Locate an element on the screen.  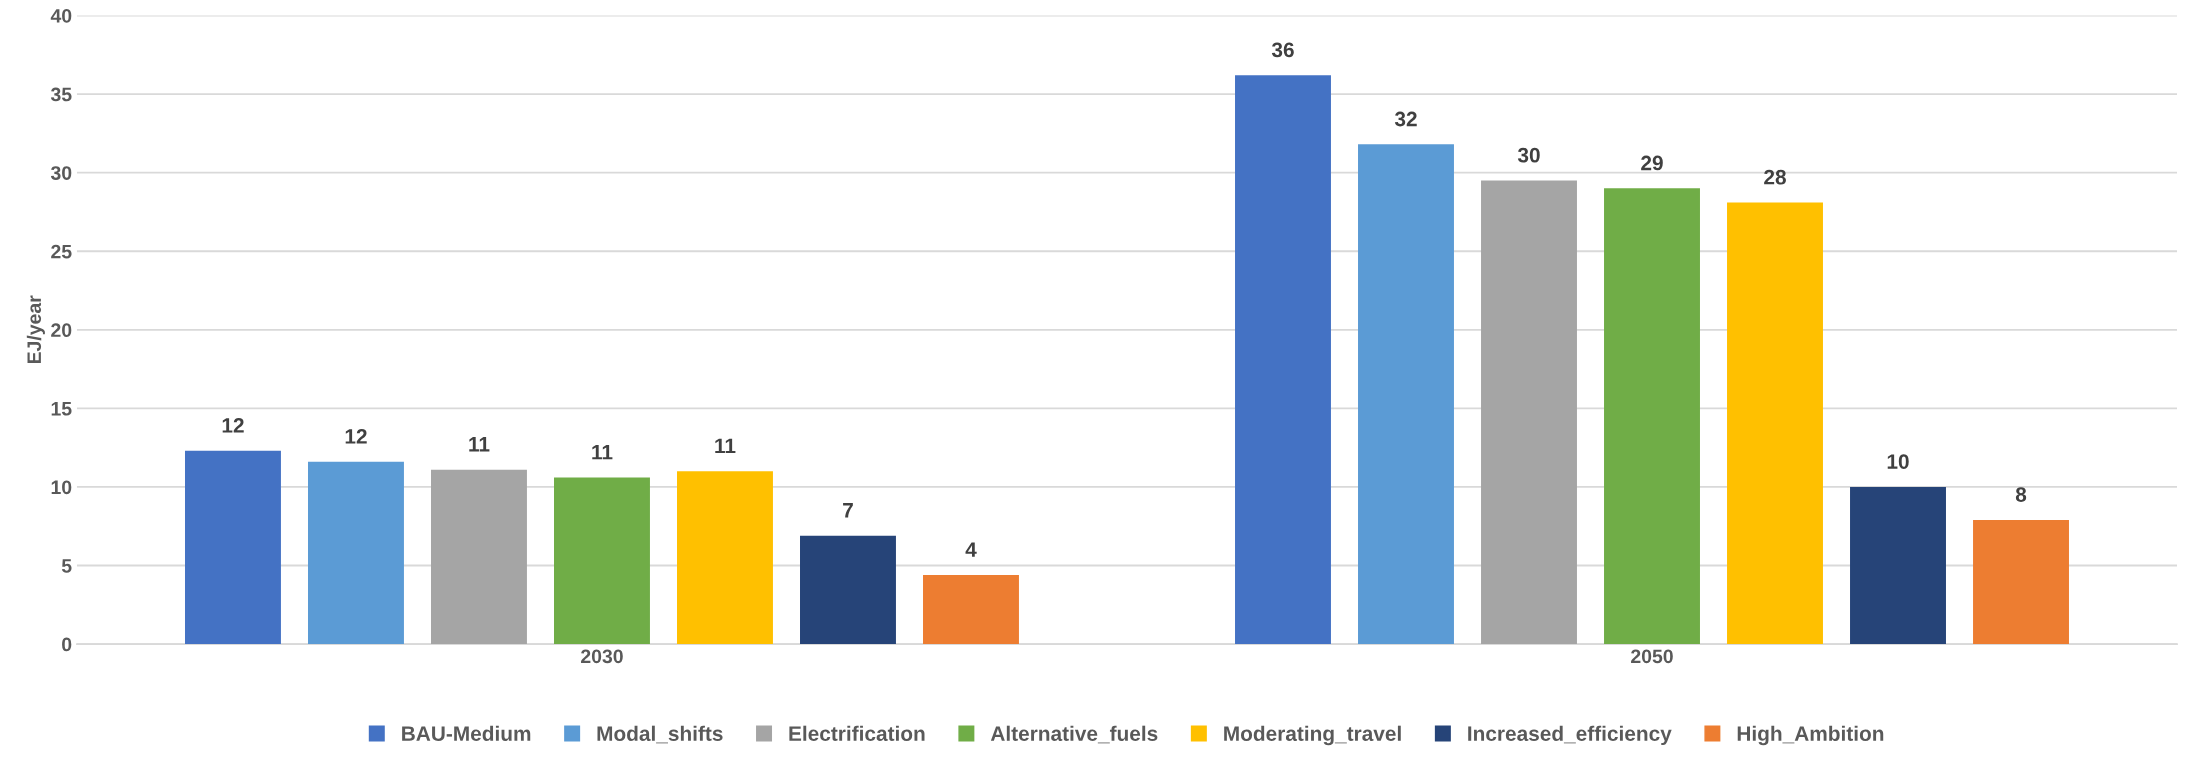
y-tick-label: 25 is located at coordinates (61, 251).